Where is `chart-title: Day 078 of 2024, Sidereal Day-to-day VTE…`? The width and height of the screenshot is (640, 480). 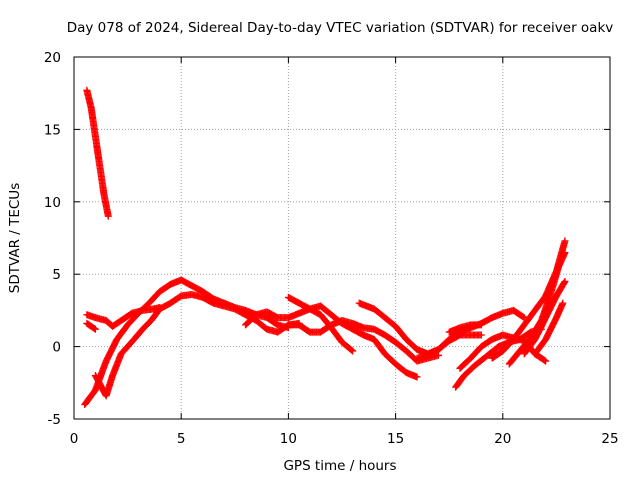 chart-title: Day 078 of 2024, Sidereal Day-to-day VTE… is located at coordinates (340, 28).